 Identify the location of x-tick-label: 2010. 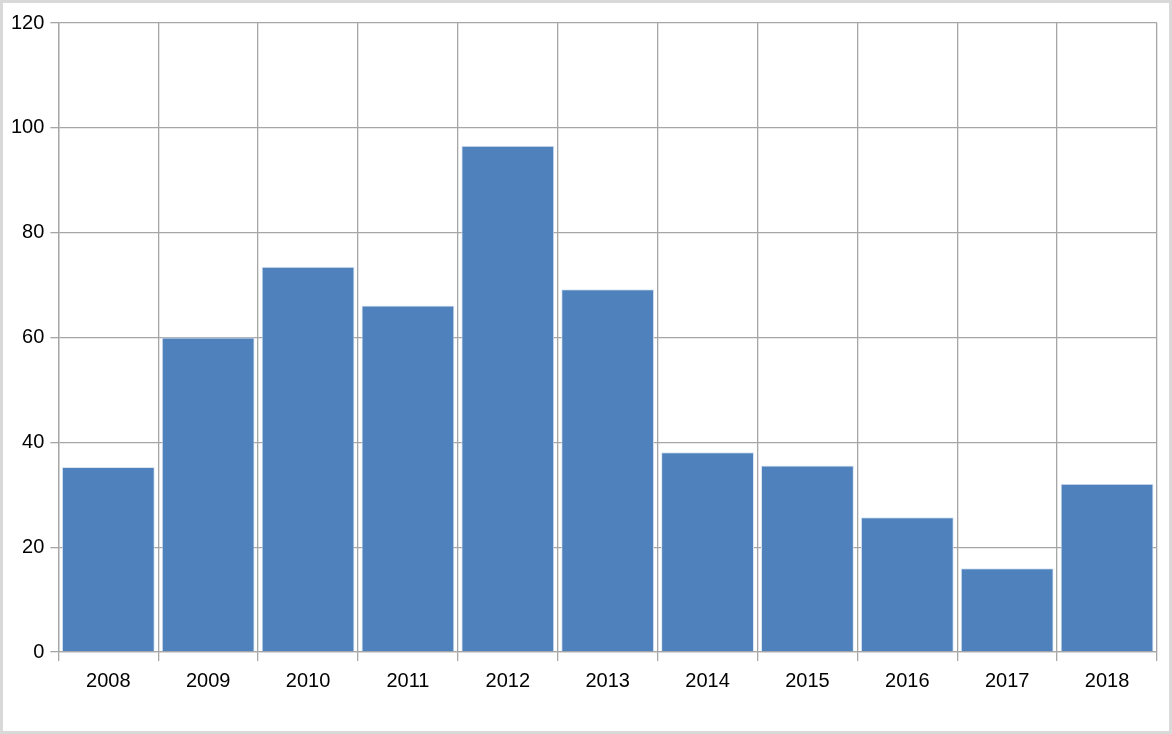
(308, 679).